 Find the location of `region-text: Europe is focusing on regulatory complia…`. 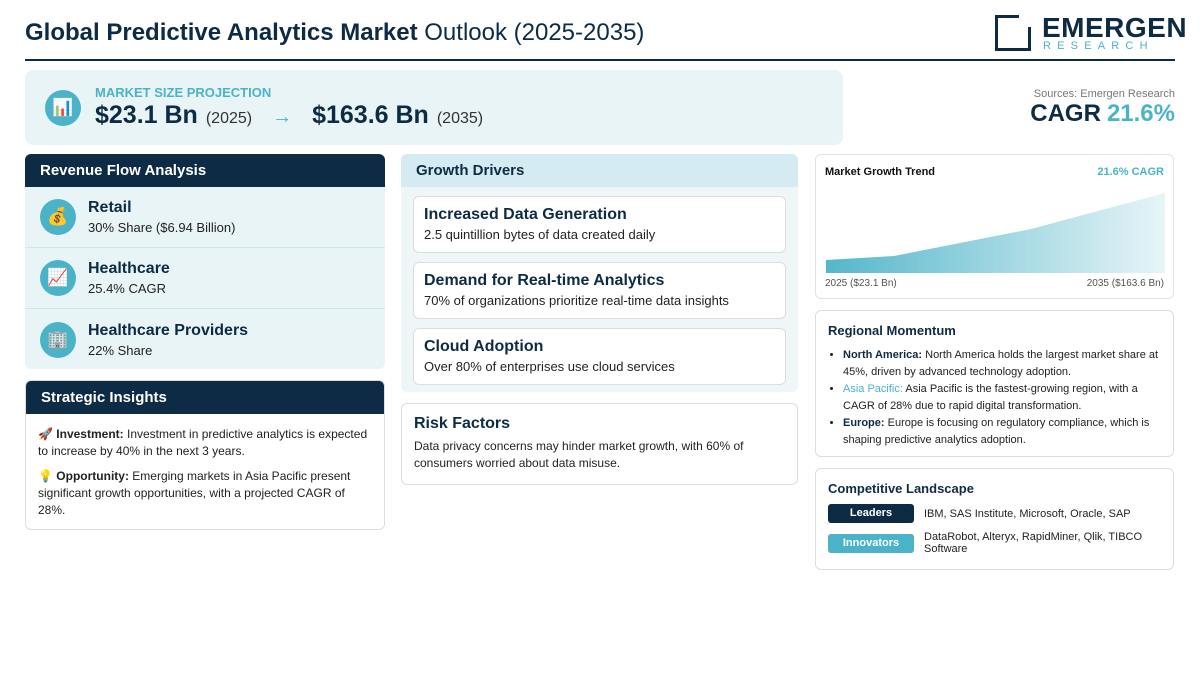

region-text: Europe is focusing on regulatory complia… is located at coordinates (996, 431).